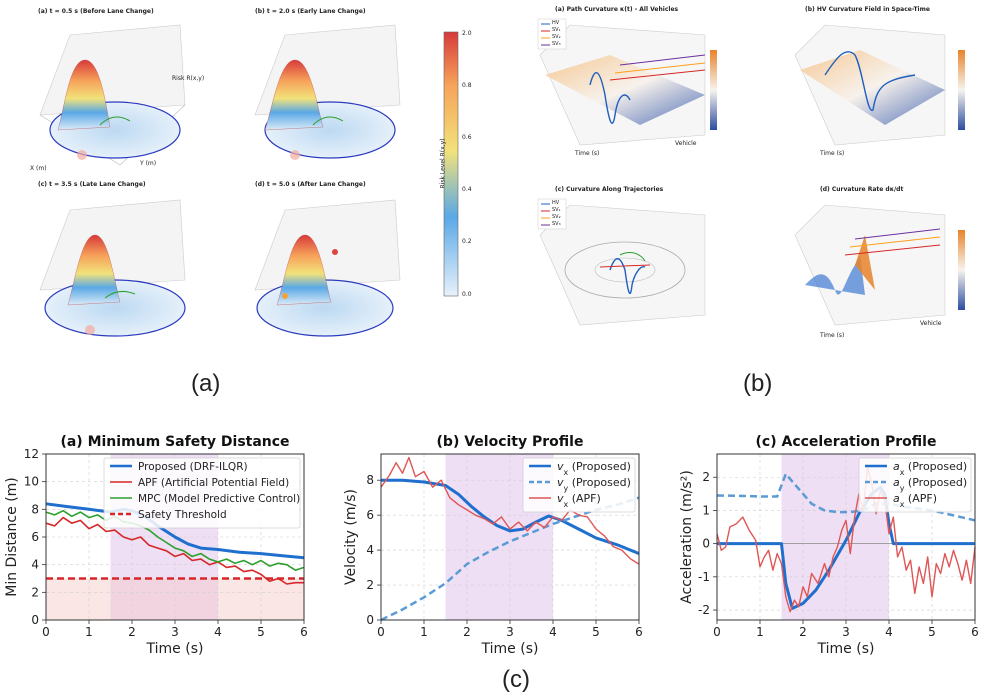 Image resolution: width=996 pixels, height=698 pixels. I want to click on panel-a-title-2: (b) t = 2.0 s (Early Lane Change), so click(310, 11).